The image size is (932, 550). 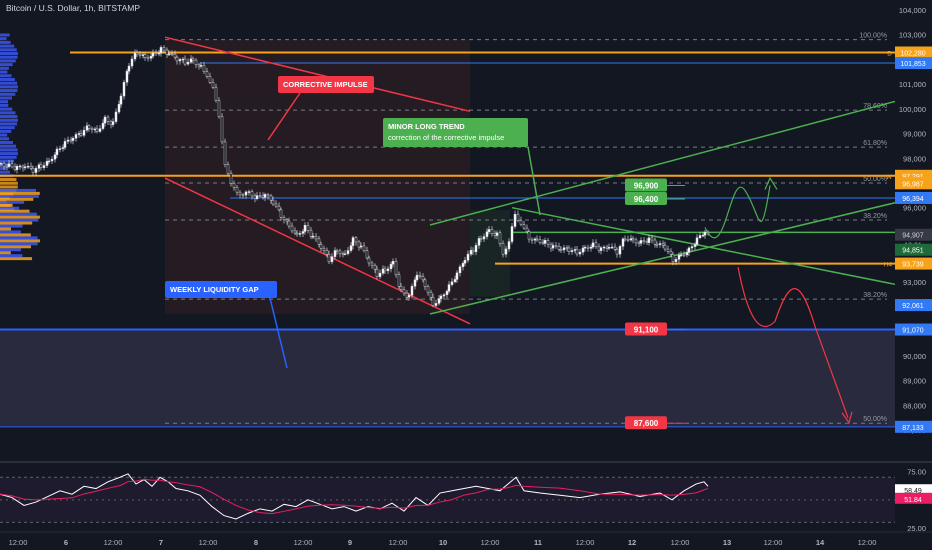 What do you see at coordinates (913, 236) in the screenshot?
I see `price-level-label: 94,907` at bounding box center [913, 236].